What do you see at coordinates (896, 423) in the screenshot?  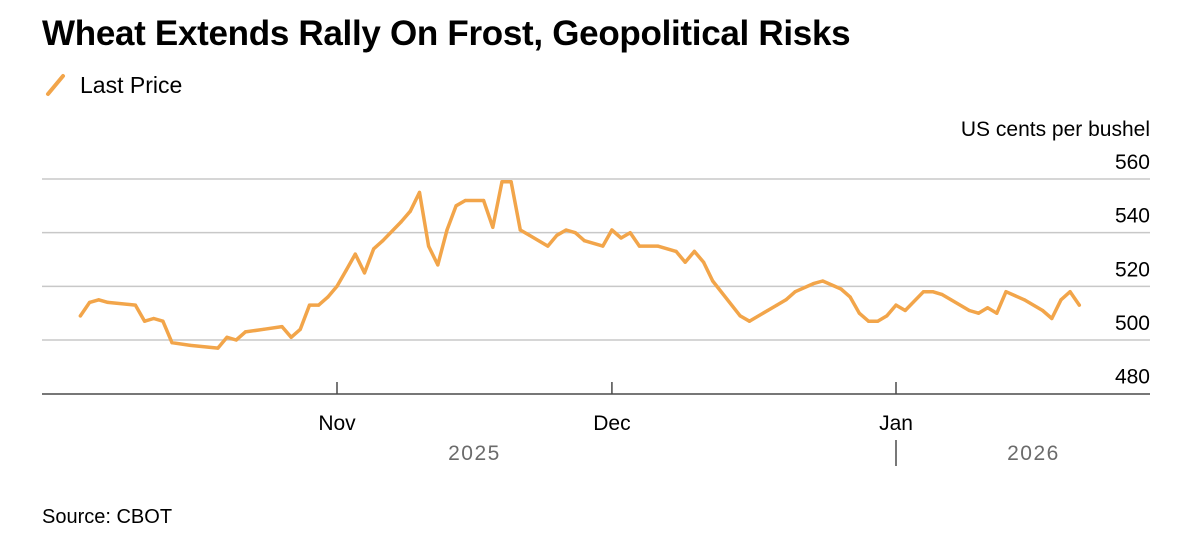 I see `x-tick-label: Jan` at bounding box center [896, 423].